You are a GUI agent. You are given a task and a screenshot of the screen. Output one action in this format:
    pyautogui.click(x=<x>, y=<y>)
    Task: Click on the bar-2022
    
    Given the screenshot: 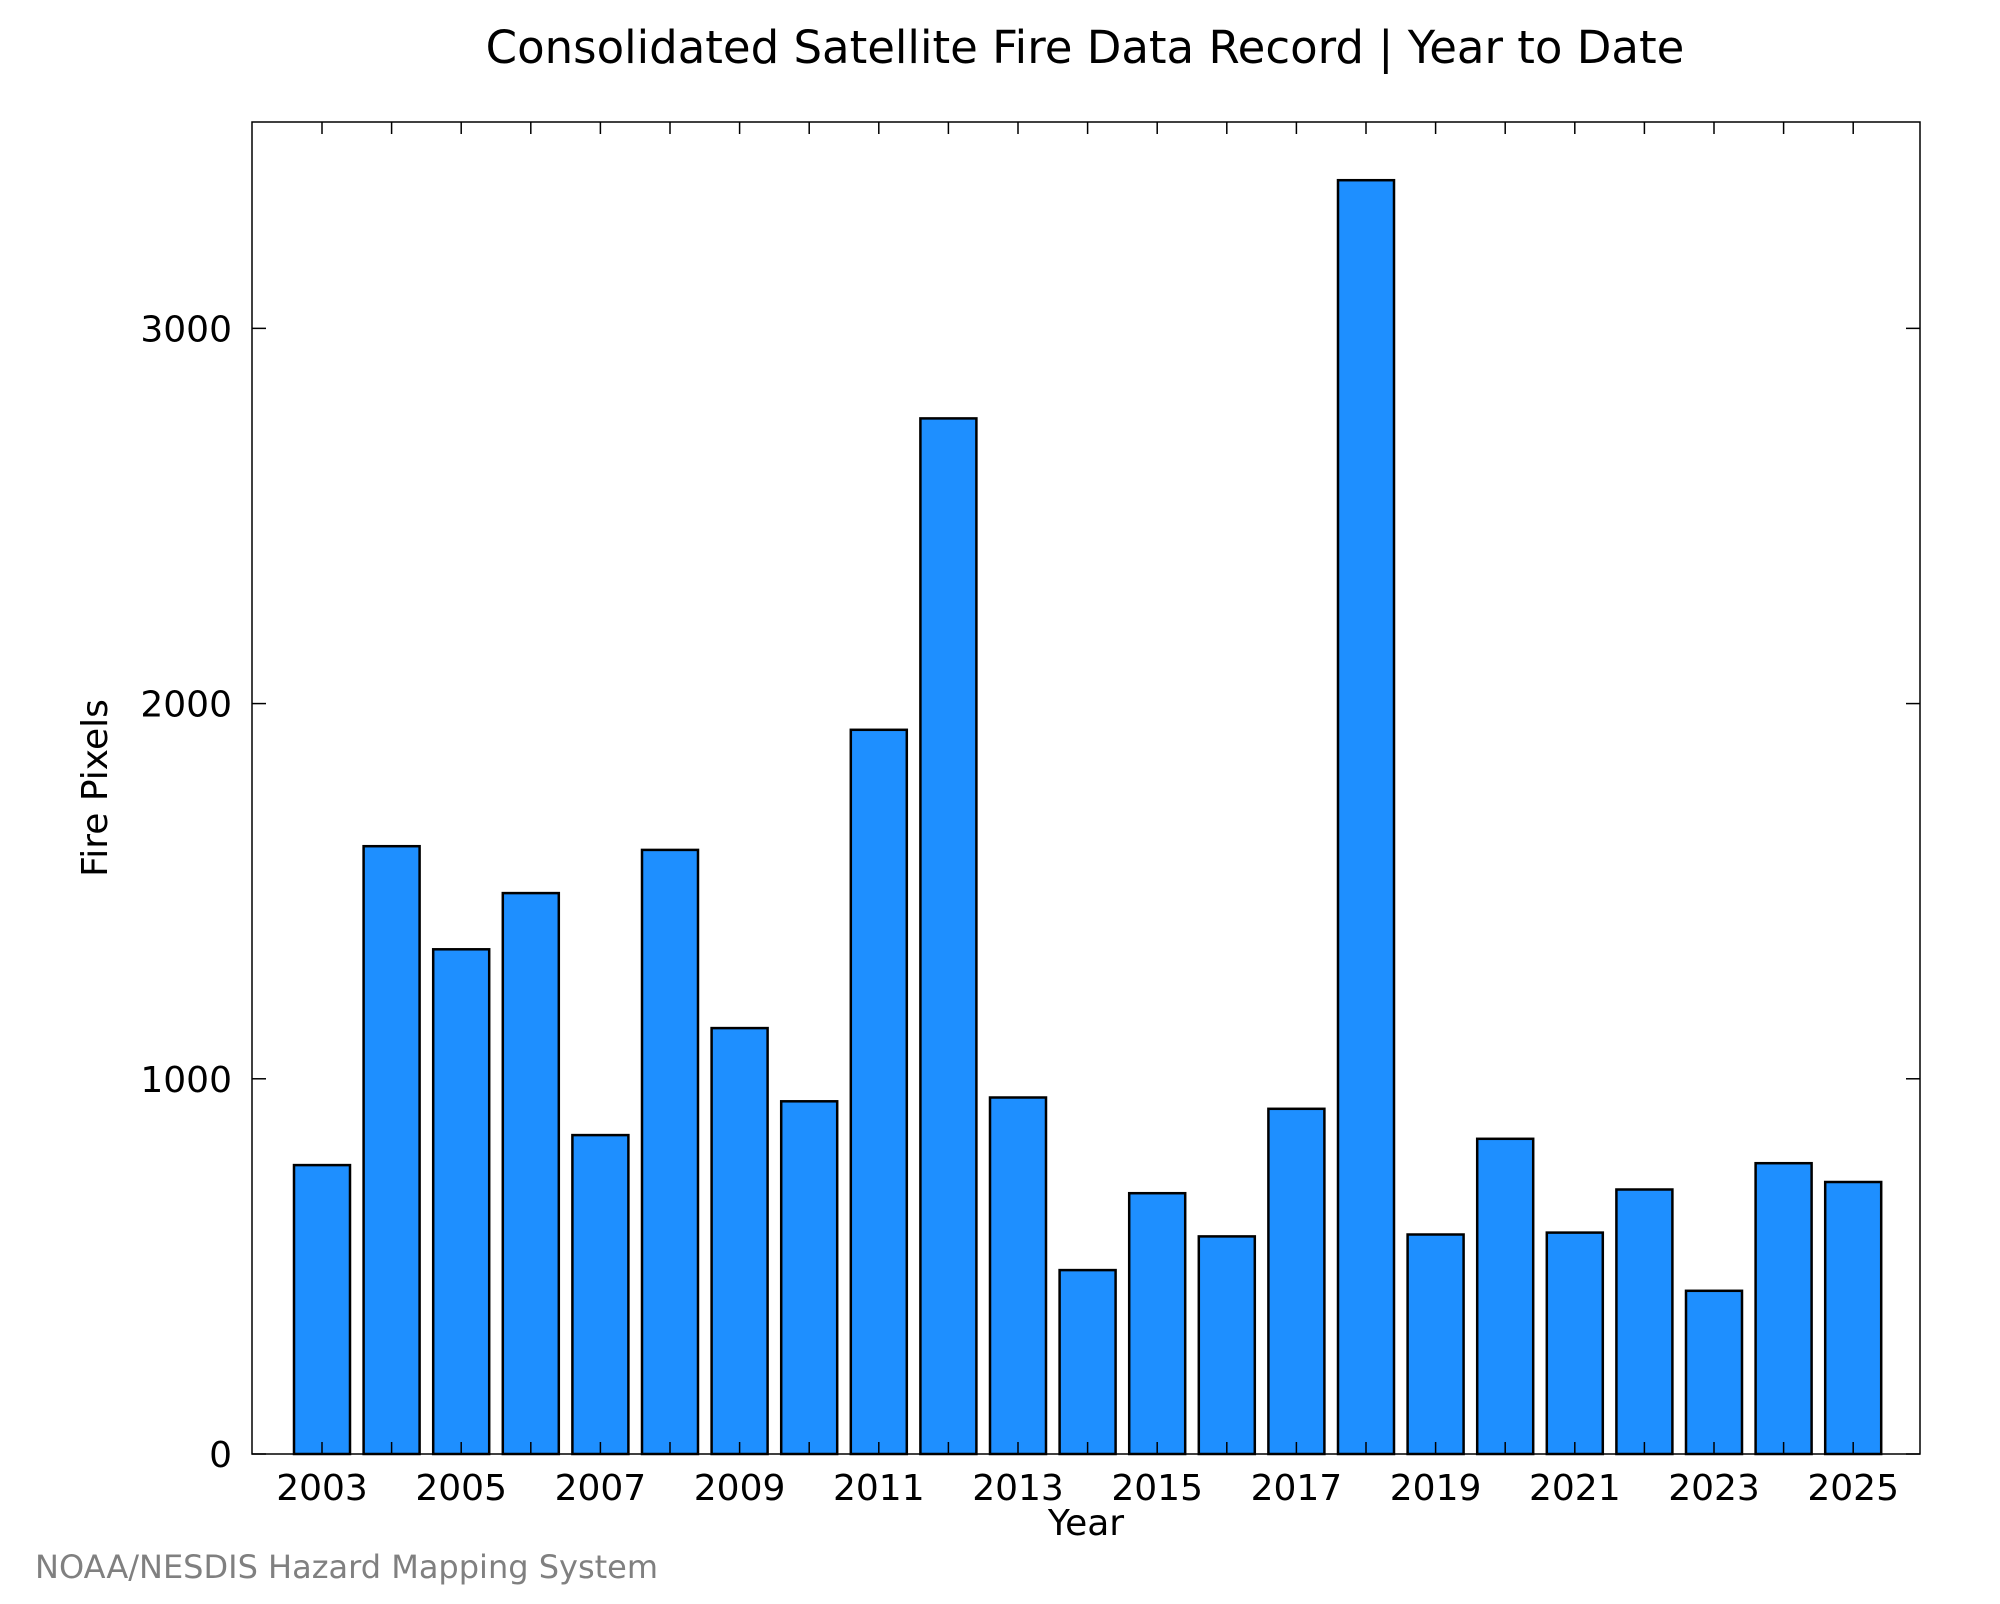 What is the action you would take?
    pyautogui.click(x=1644, y=1322)
    